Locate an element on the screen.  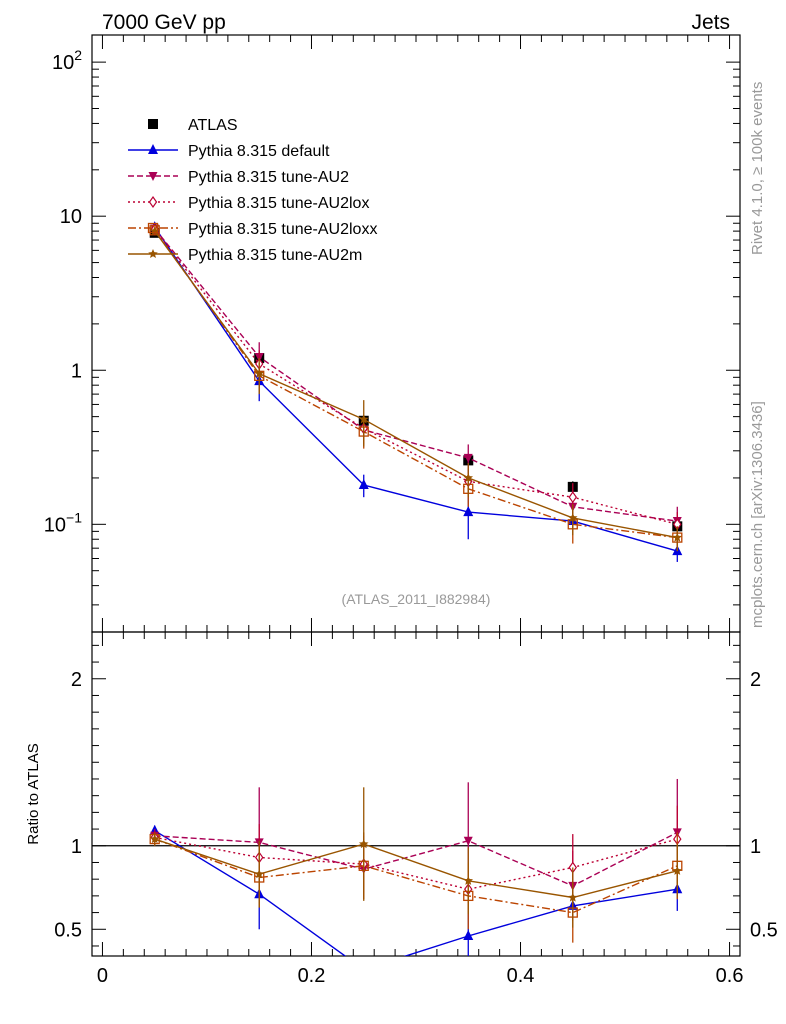
ratio-y-tick-label: 0.5 is located at coordinates (68, 930).